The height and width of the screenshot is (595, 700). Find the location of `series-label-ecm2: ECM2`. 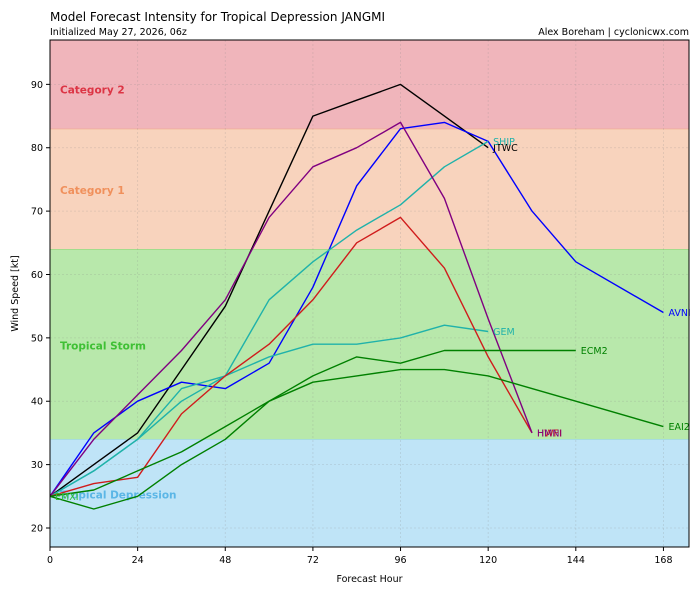

series-label-ecm2: ECM2 is located at coordinates (594, 351).